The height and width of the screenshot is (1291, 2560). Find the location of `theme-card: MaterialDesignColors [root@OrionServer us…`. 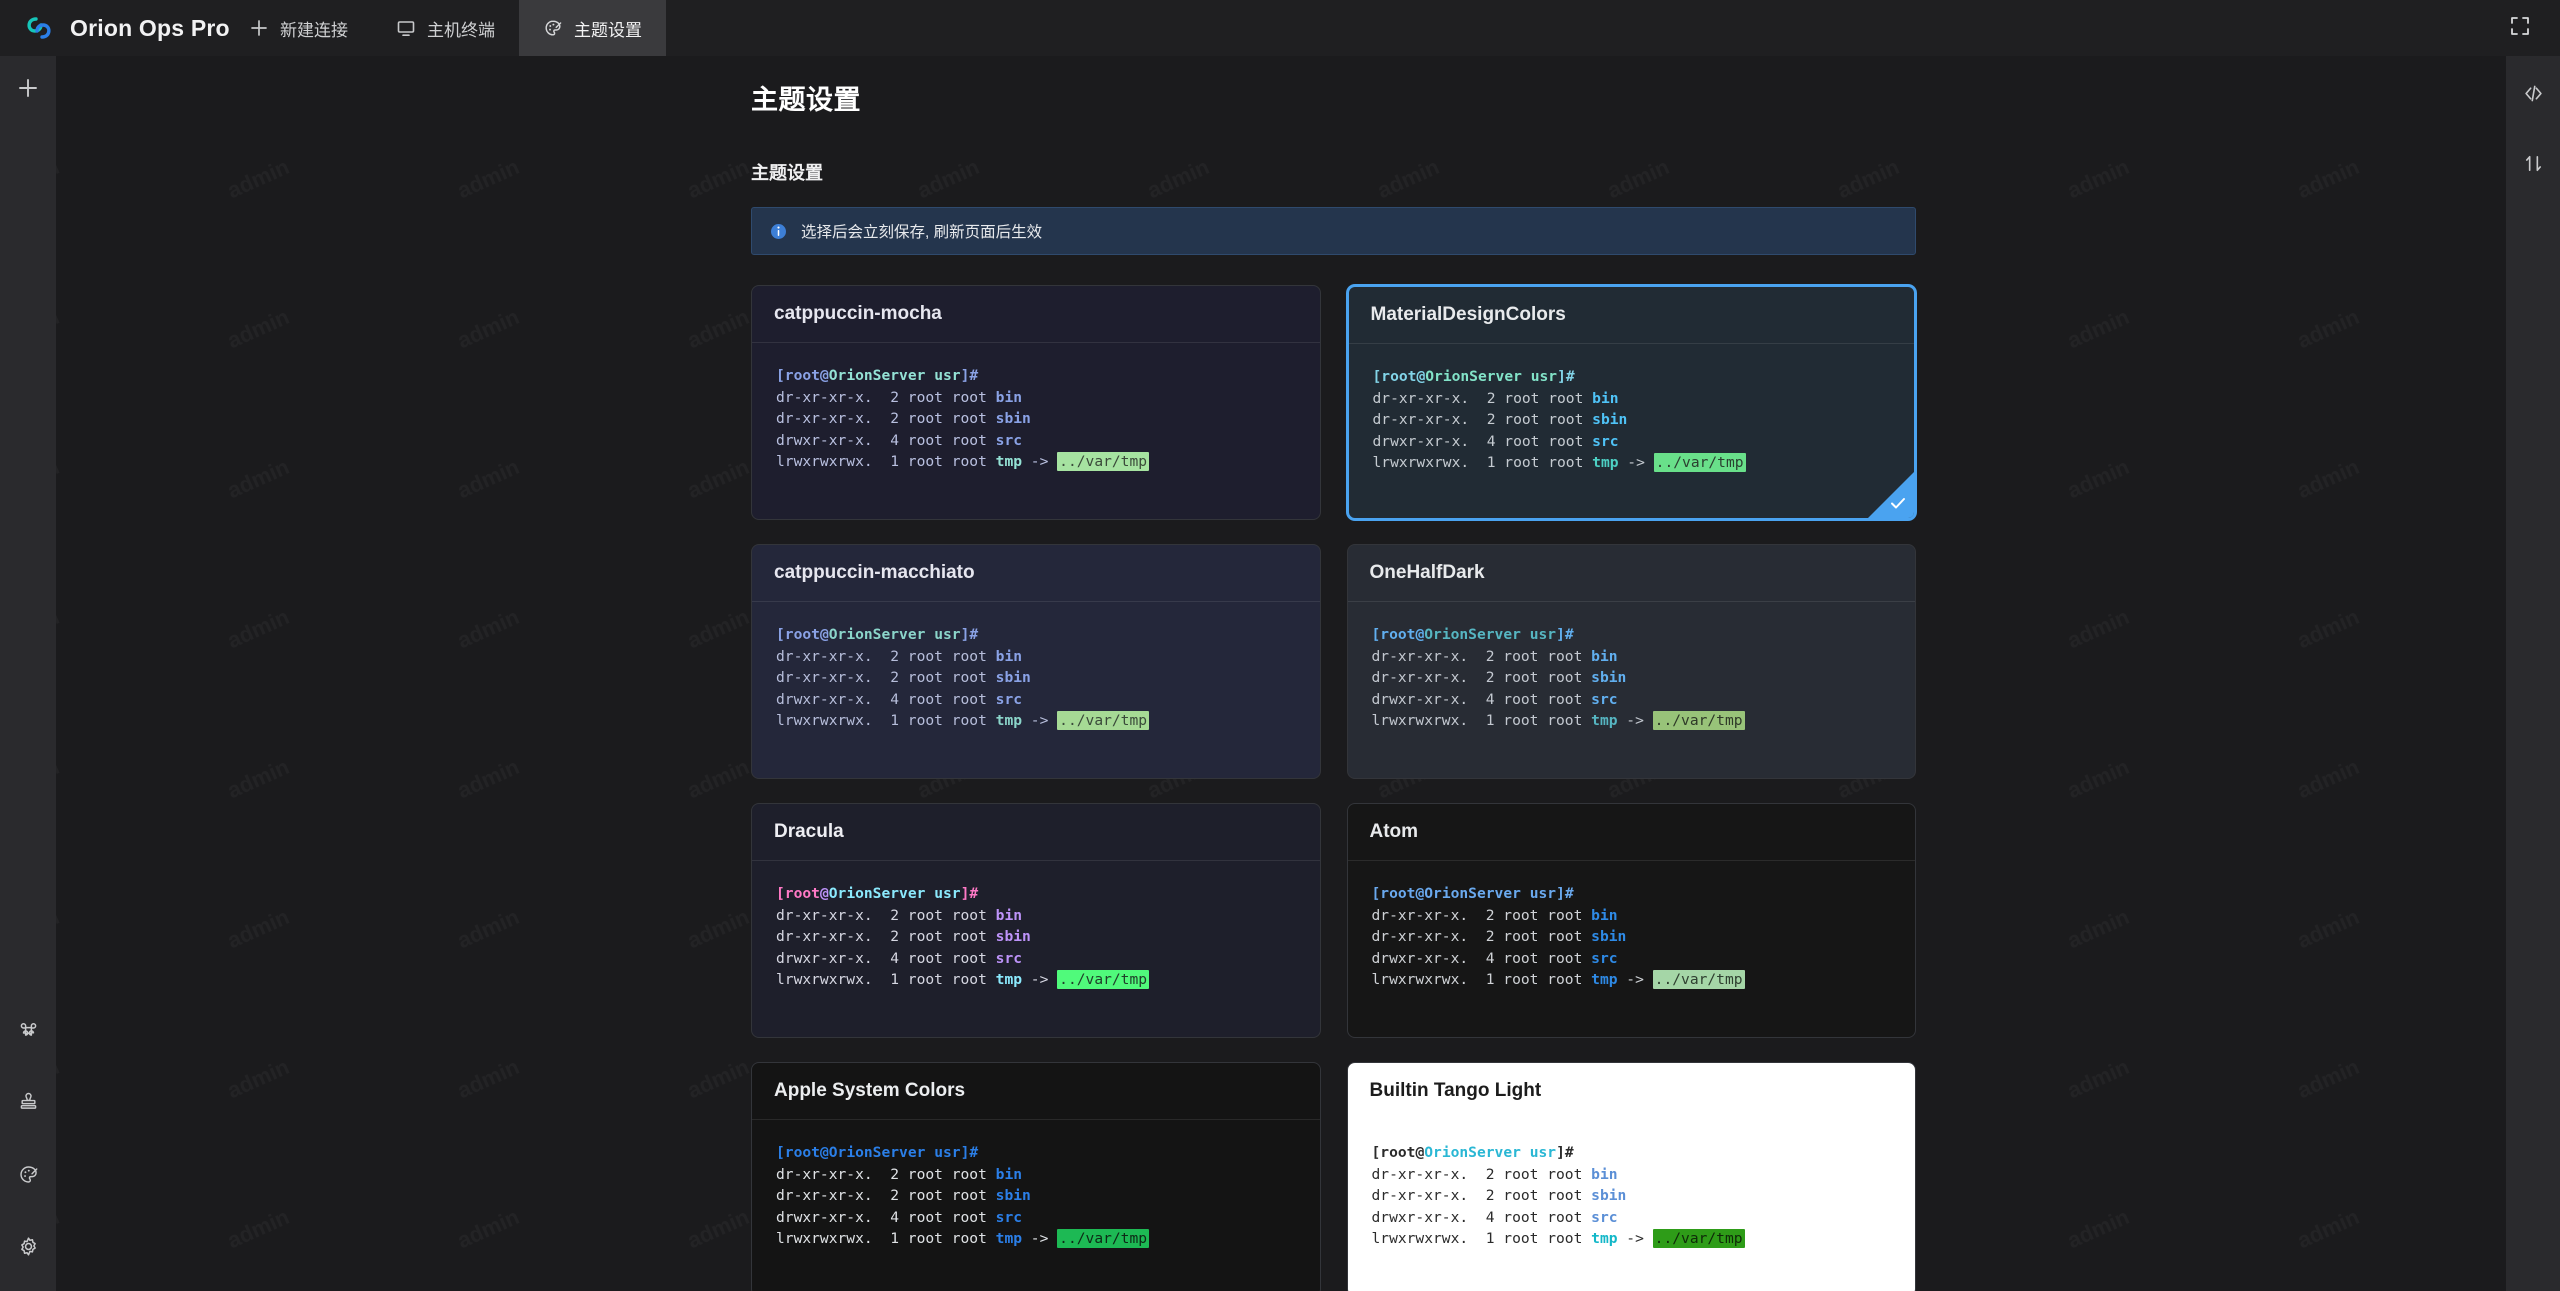

theme-card: MaterialDesignColors [root@OrionServer us… is located at coordinates (1631, 402).